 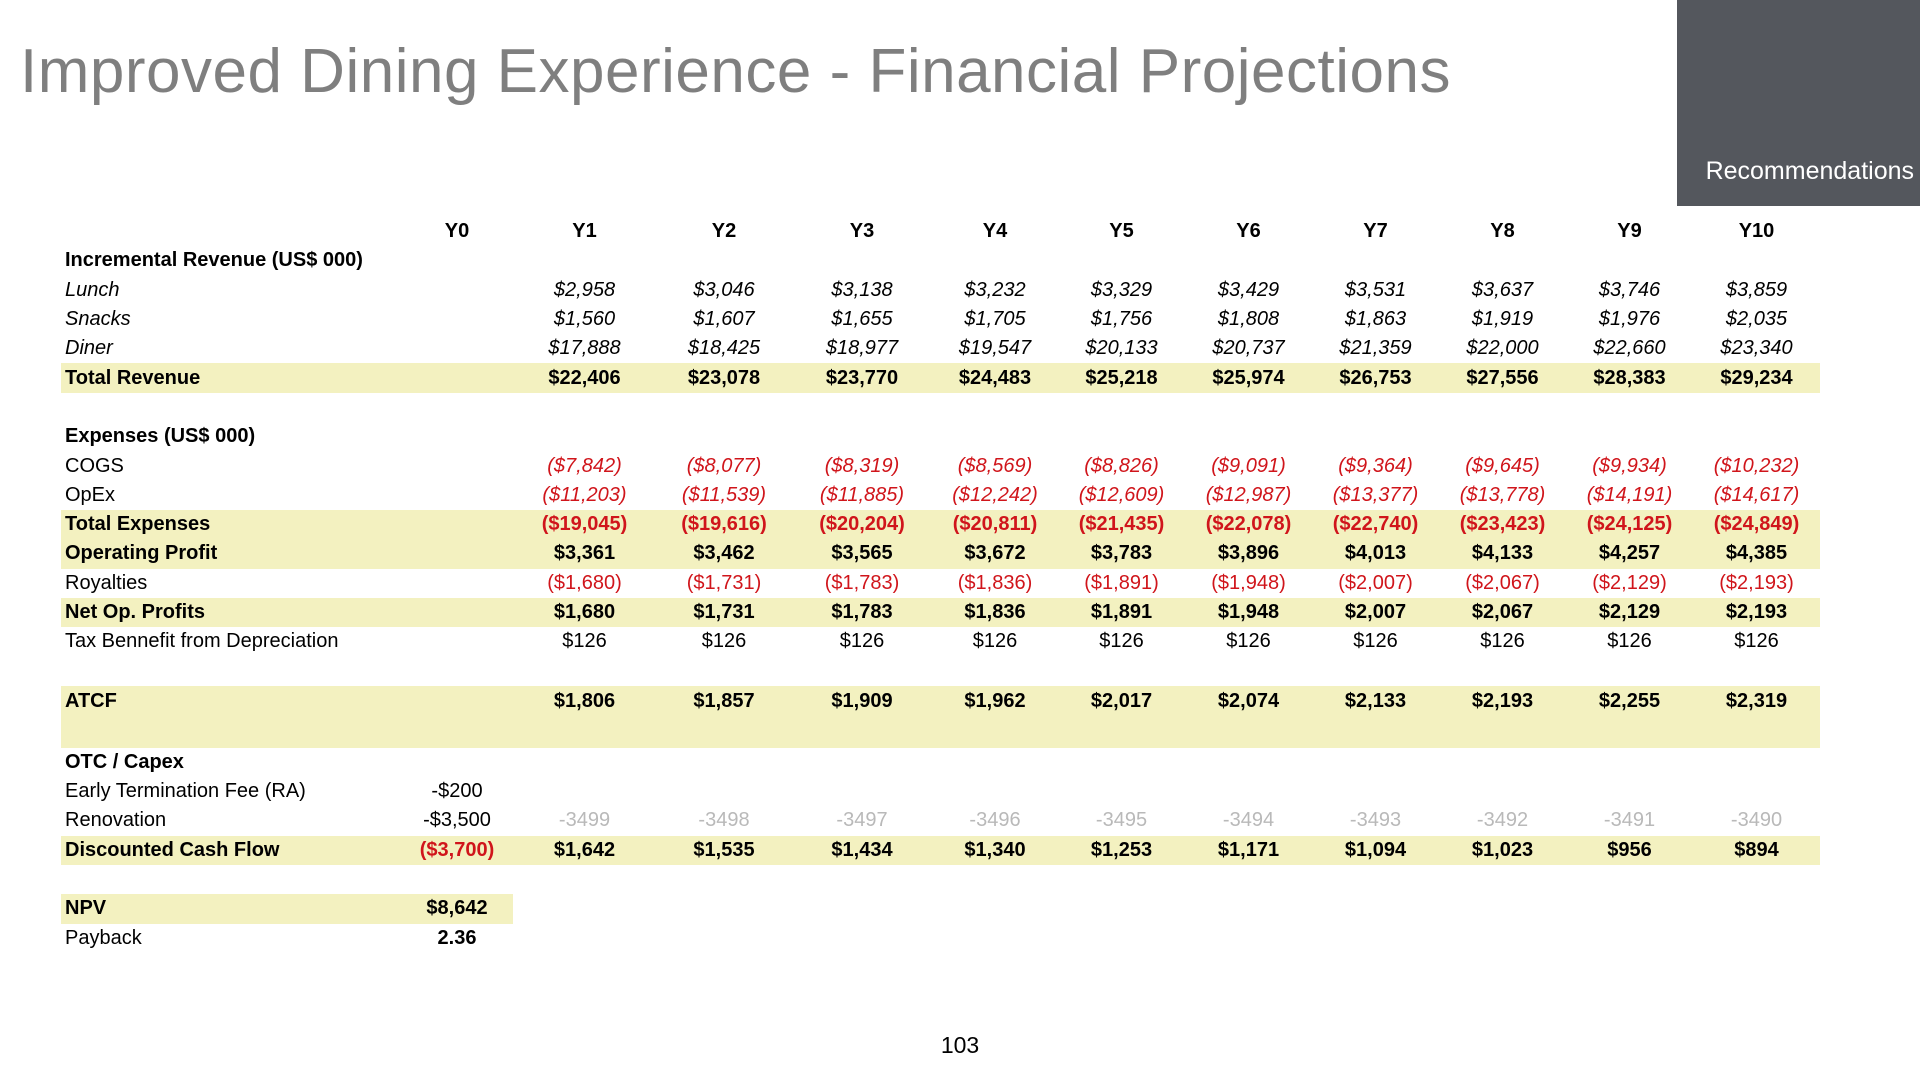 I want to click on table-row: Expenses (US$ 000), so click(x=940, y=436).